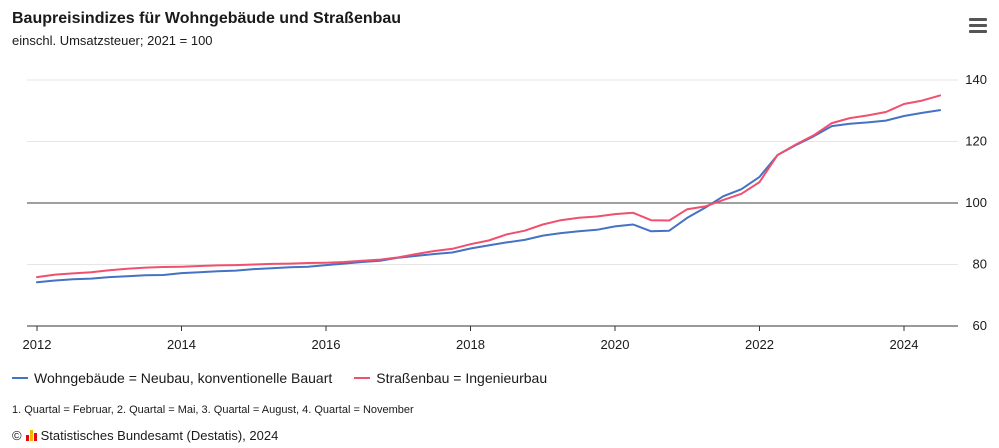  Describe the element at coordinates (759, 344) in the screenshot. I see `x-tick-label: 2022` at that location.